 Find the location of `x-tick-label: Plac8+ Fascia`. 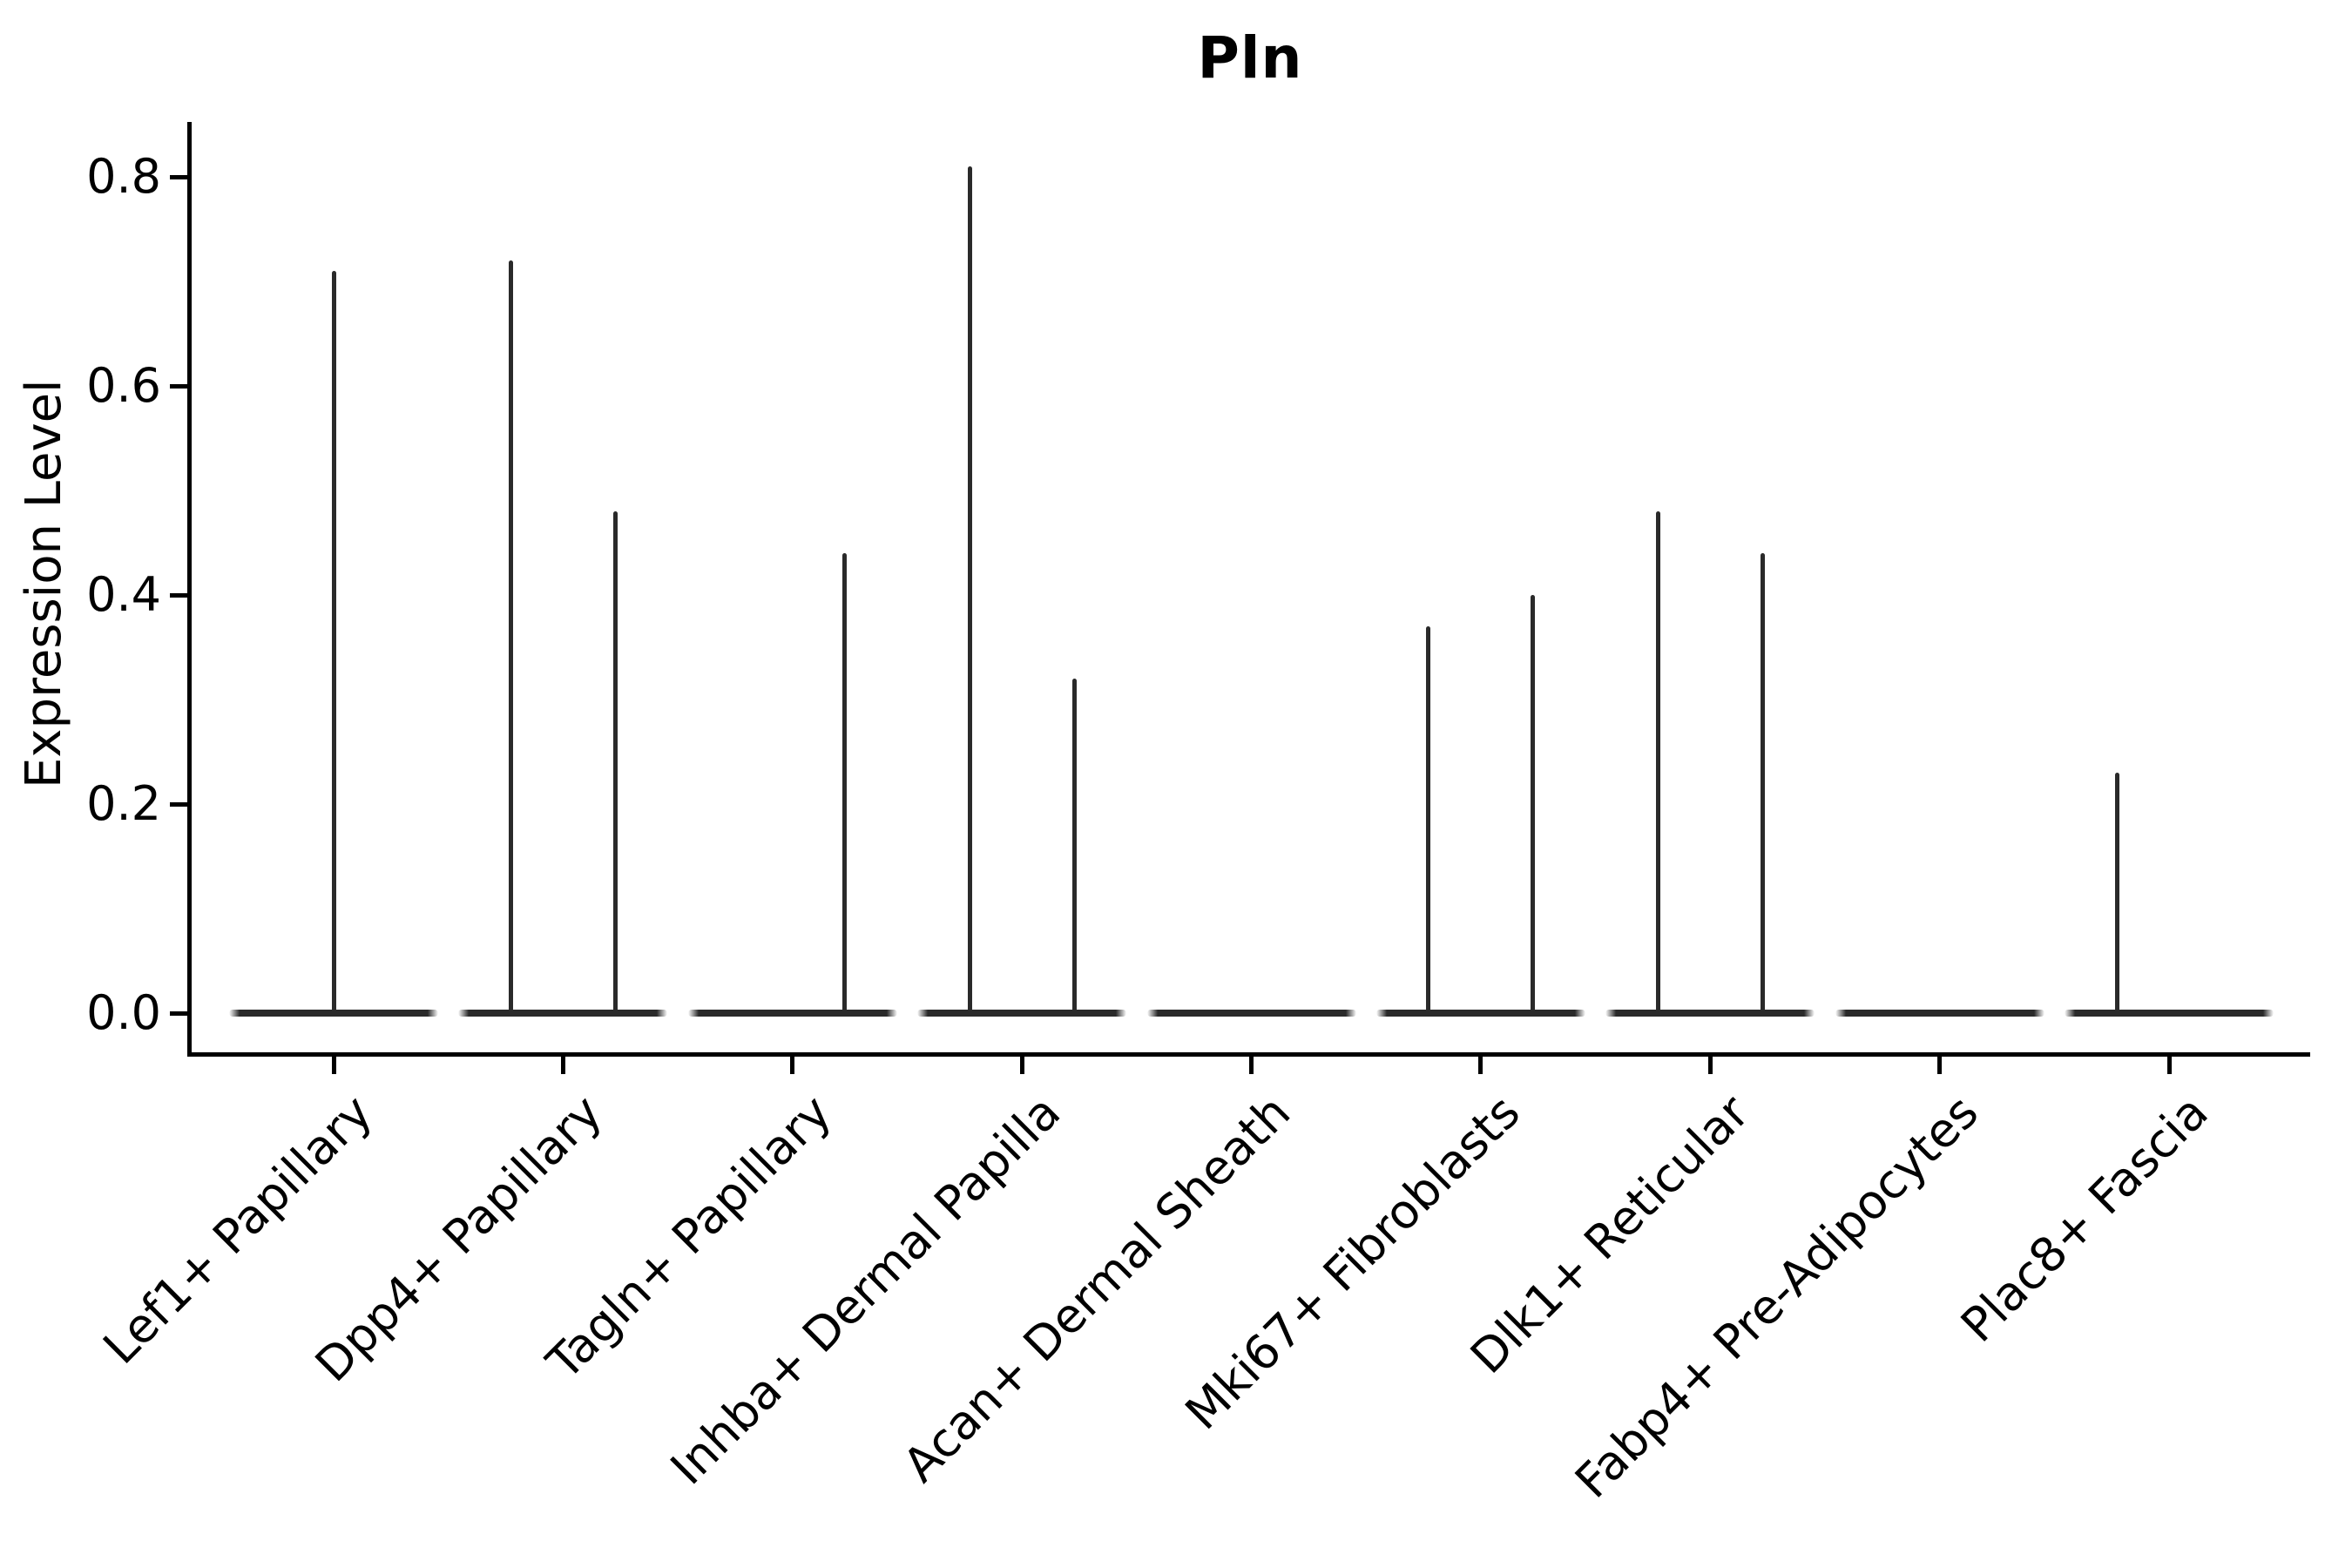

x-tick-label: Plac8+ Fascia is located at coordinates (2084, 1219).